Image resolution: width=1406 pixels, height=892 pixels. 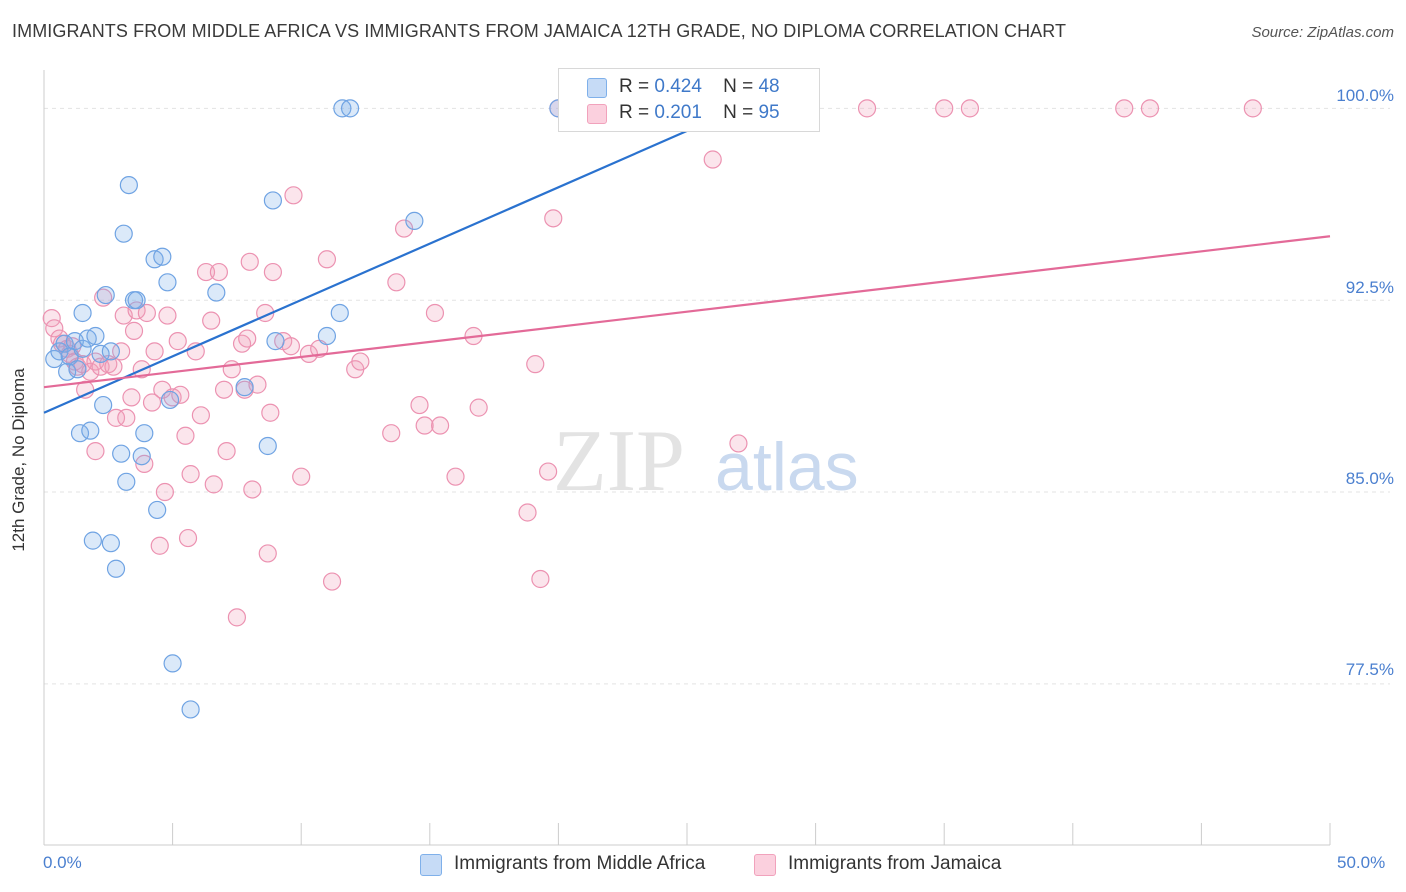 What do you see at coordinates (431, 865) in the screenshot?
I see `legend-swatch-middle-africa` at bounding box center [431, 865].